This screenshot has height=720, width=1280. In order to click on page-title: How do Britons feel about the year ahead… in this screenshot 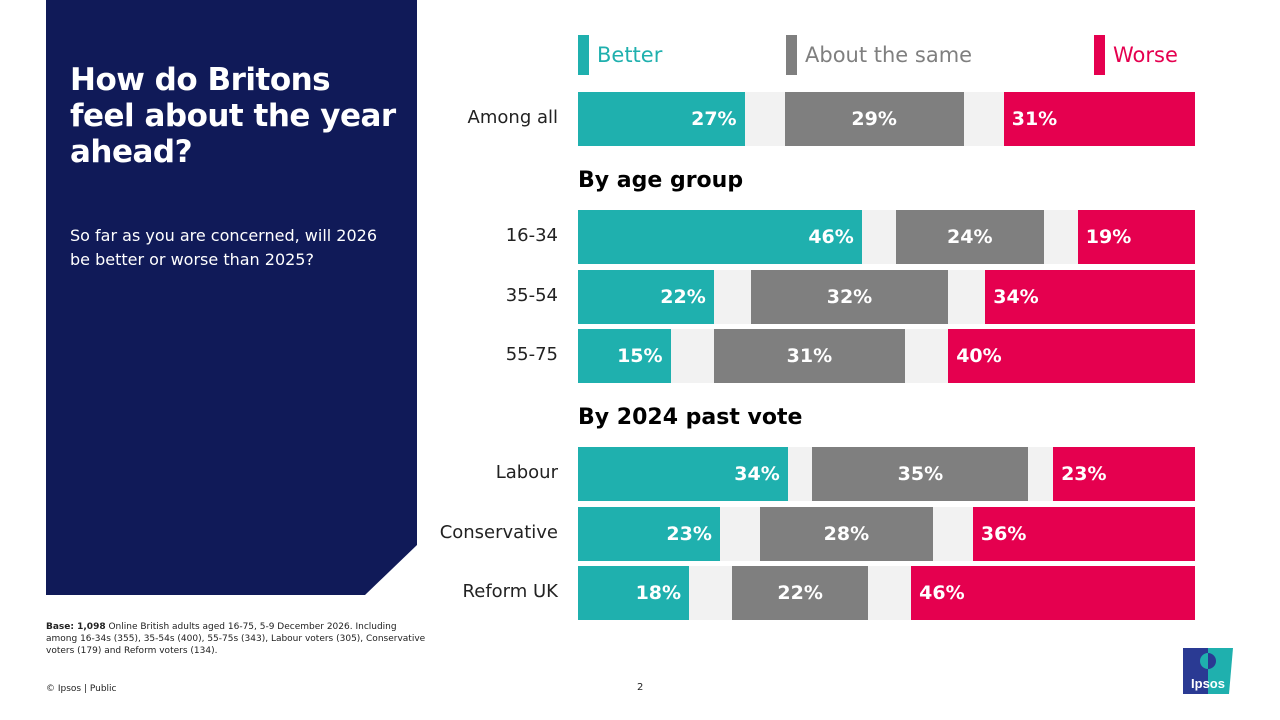, I will do `click(233, 116)`.